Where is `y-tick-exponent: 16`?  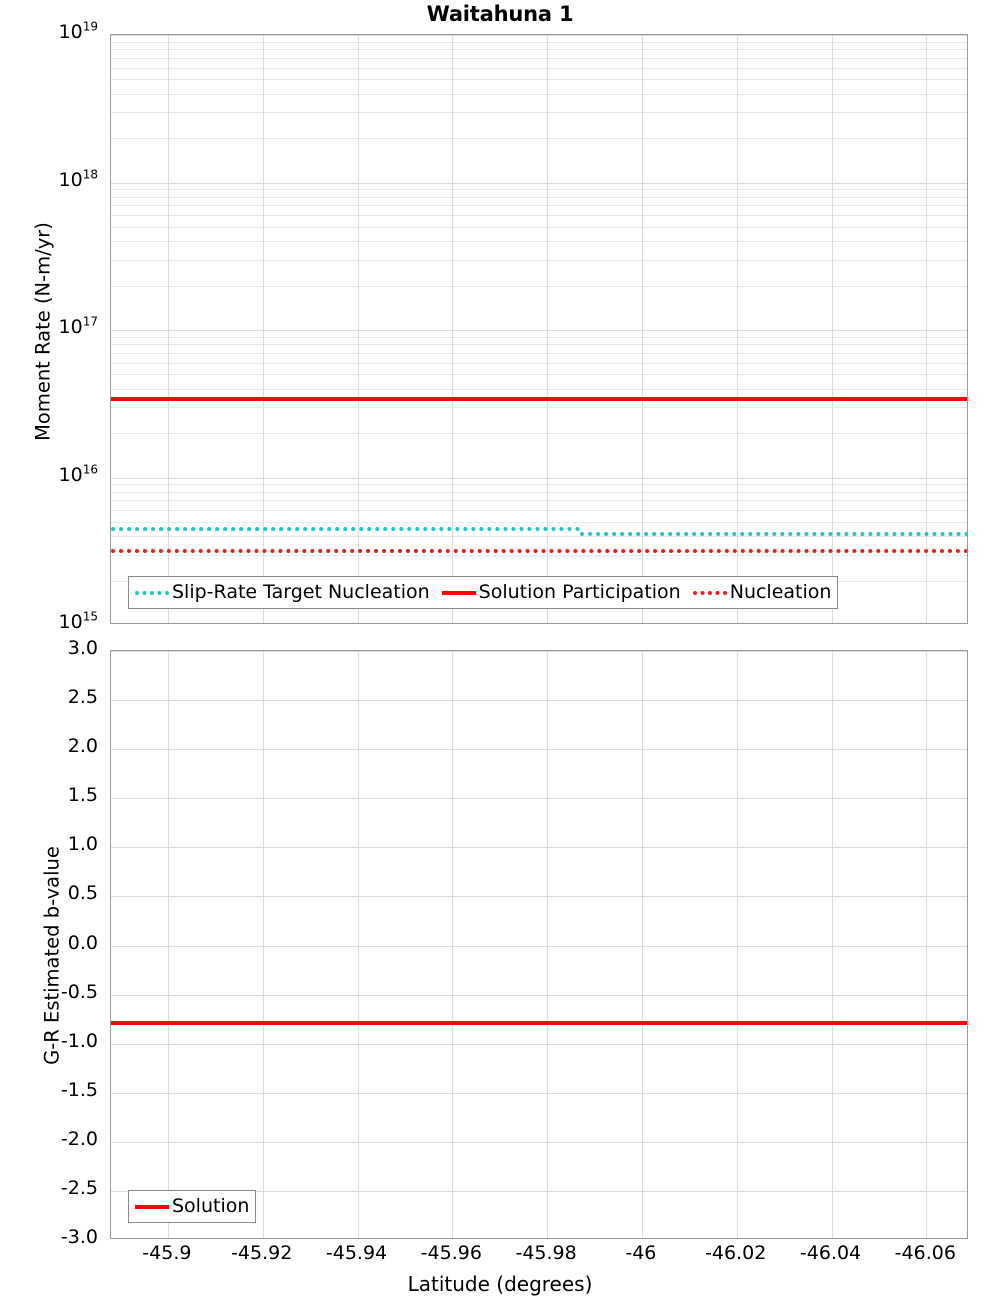
y-tick-exponent: 16 is located at coordinates (90, 469).